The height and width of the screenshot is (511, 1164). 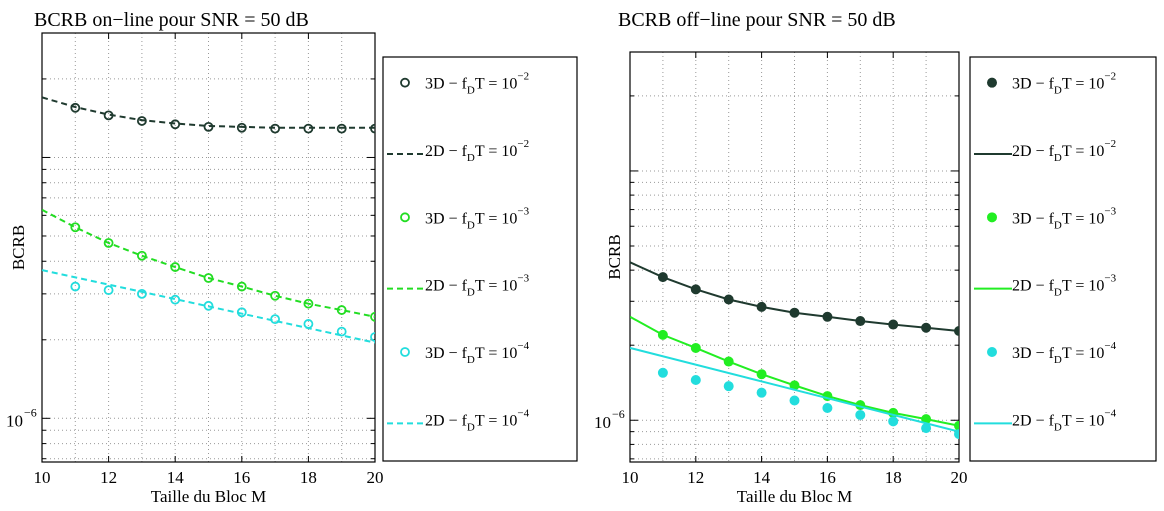 What do you see at coordinates (171, 20) in the screenshot?
I see `chart-title: BCRB on−line pour SNR = 50 dB` at bounding box center [171, 20].